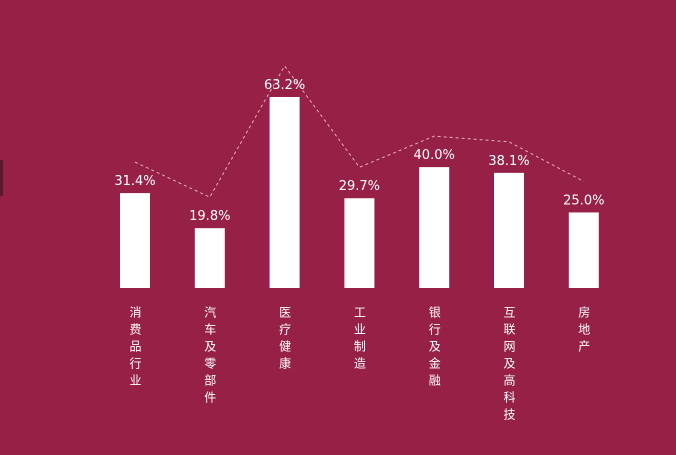 The height and width of the screenshot is (455, 676). Describe the element at coordinates (434, 348) in the screenshot. I see `category-label: 银行及金融` at that location.